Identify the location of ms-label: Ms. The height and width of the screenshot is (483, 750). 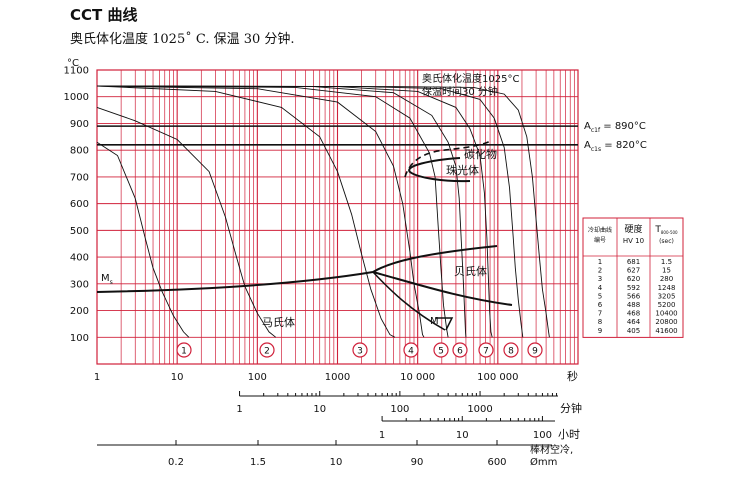
(107, 279).